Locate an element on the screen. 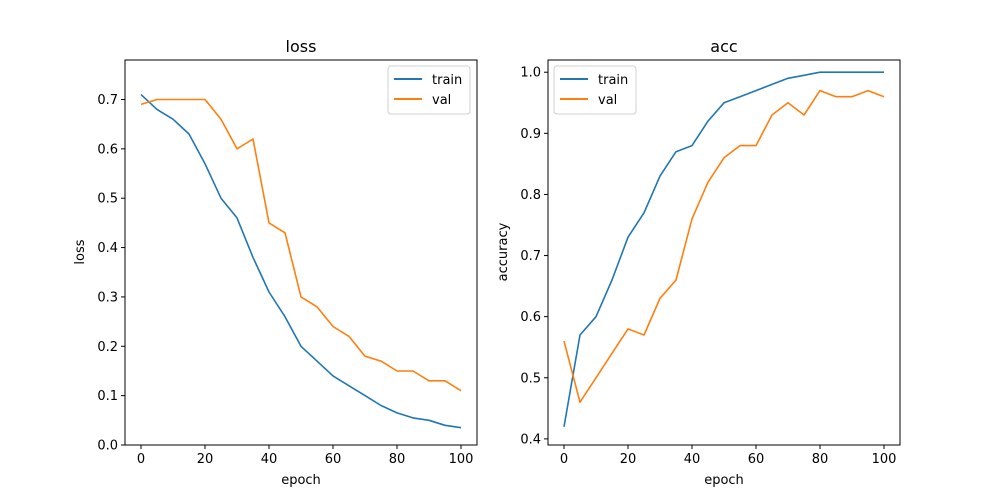 The height and width of the screenshot is (500, 1000). y-tick-label: 0.8 is located at coordinates (530, 195).